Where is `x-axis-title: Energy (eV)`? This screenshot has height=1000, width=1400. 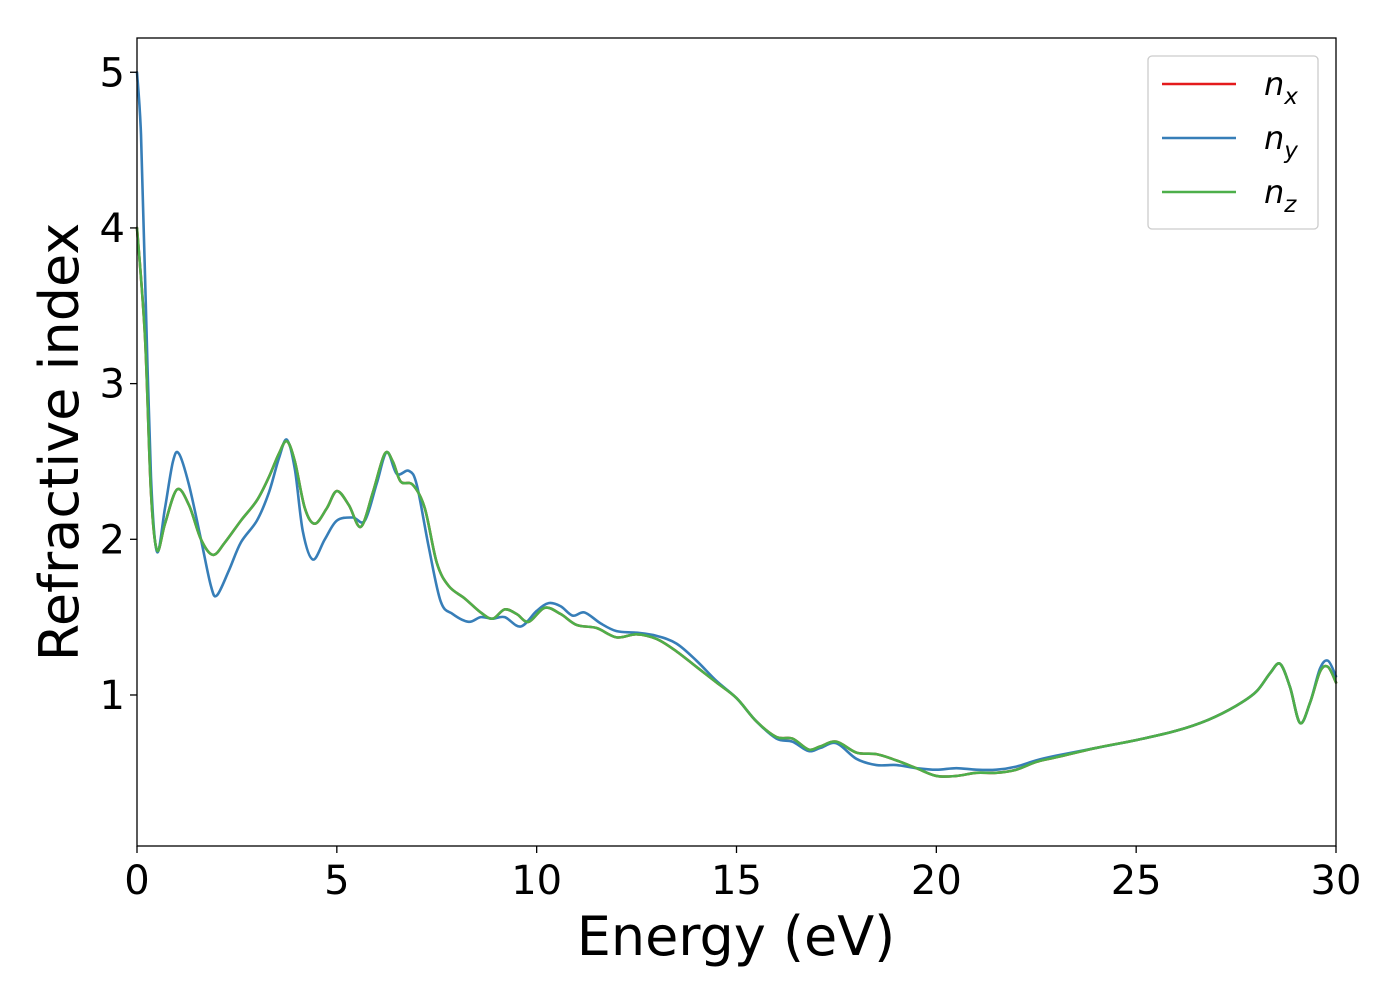 x-axis-title: Energy (eV) is located at coordinates (736, 936).